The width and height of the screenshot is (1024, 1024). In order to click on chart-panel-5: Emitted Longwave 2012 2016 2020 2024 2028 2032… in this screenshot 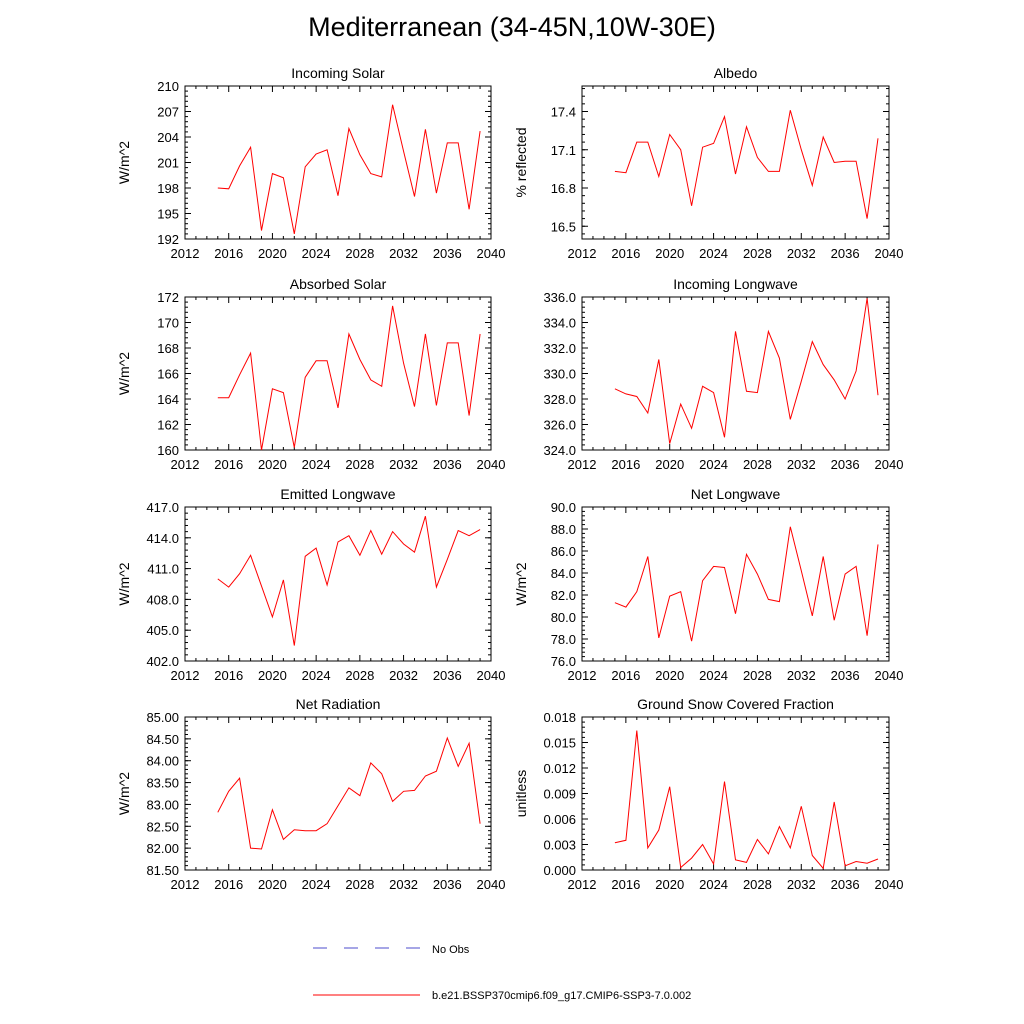, I will do `click(310, 584)`.